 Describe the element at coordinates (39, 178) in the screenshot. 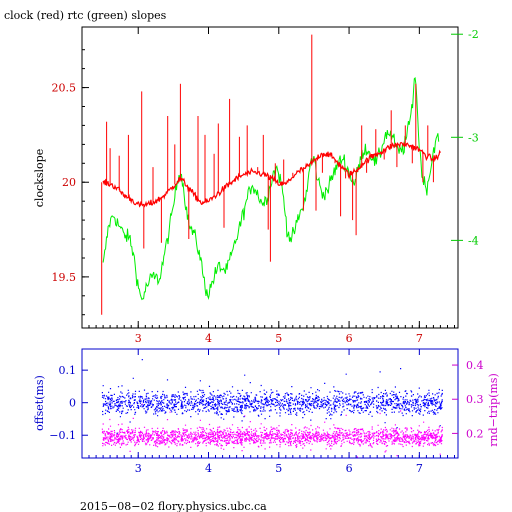

I see `slope-y-label: clockslope` at that location.